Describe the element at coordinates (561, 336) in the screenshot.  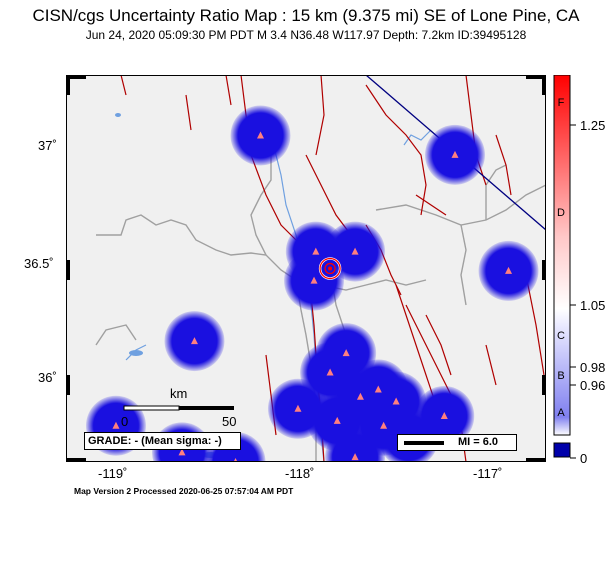
I see `colorbar-grade-c: C` at that location.